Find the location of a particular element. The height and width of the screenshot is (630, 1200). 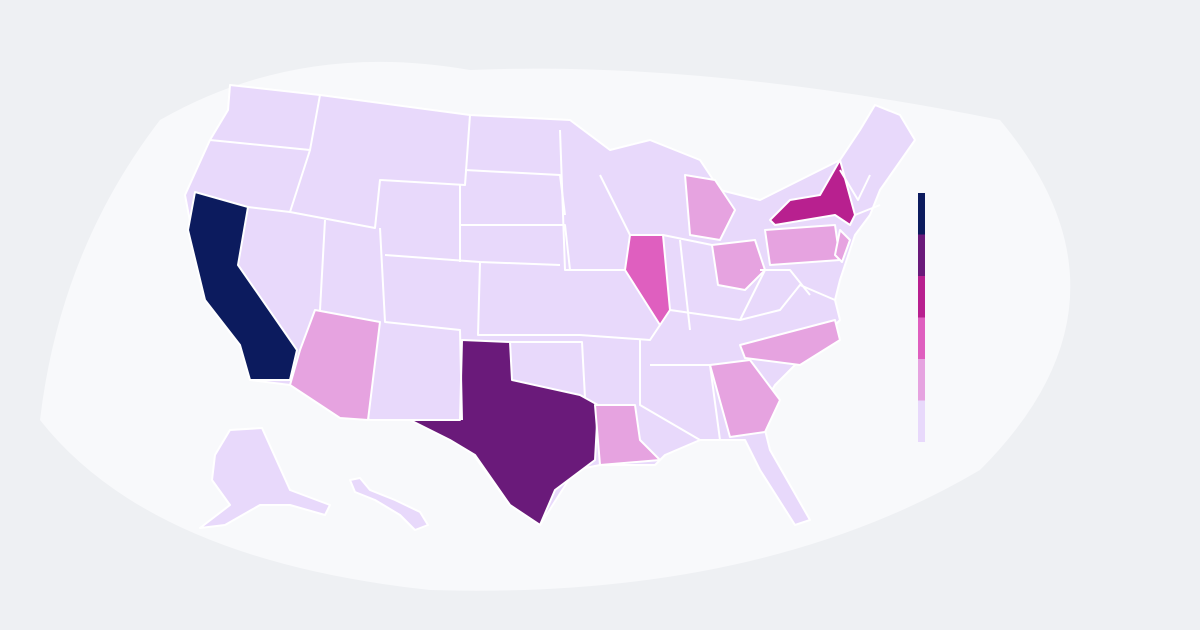

legend is located at coordinates (921, 317).